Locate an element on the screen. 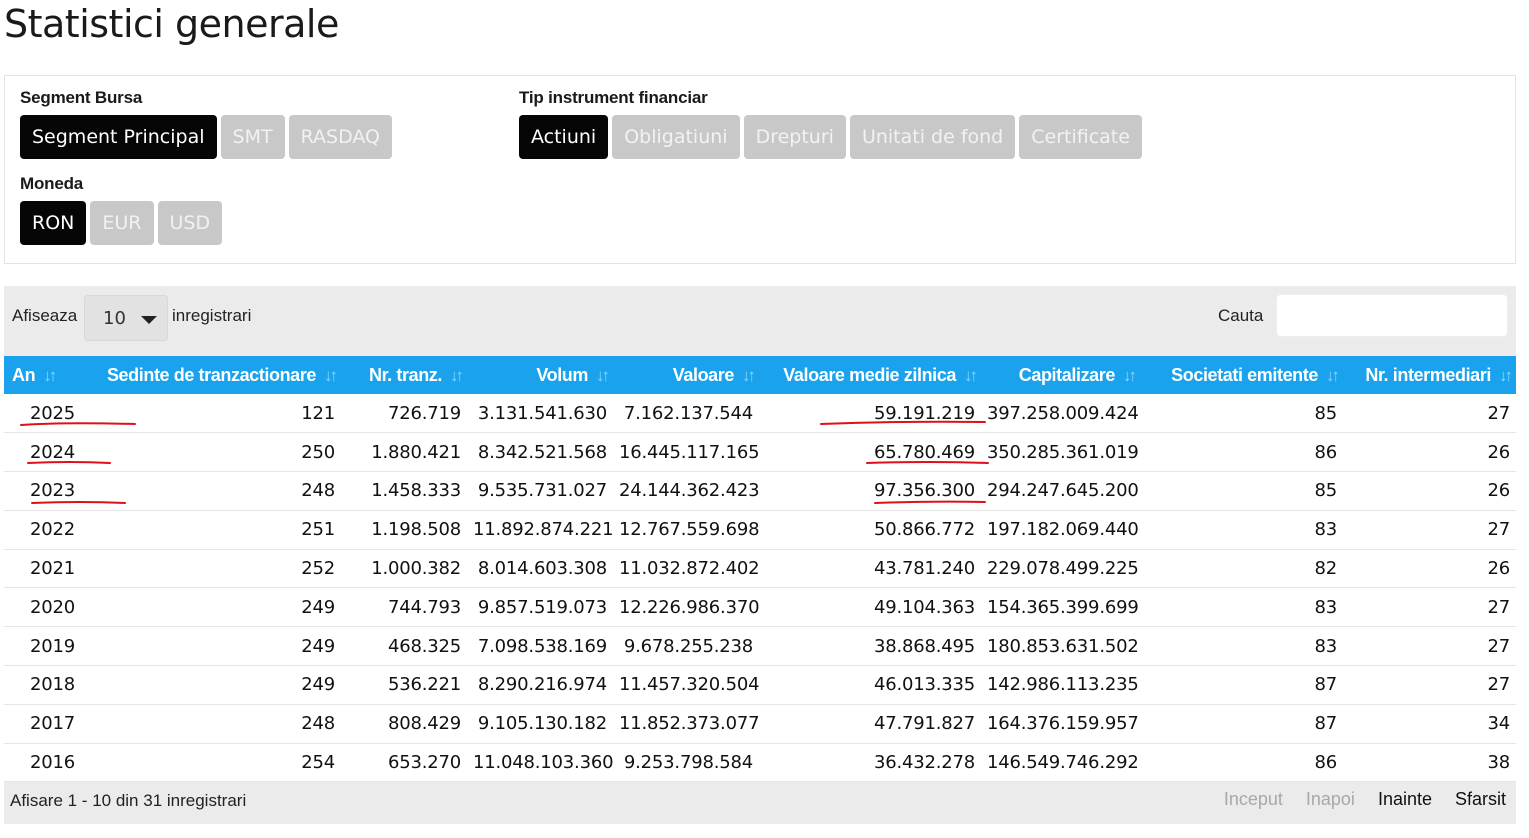  column-header-label: Valoare is located at coordinates (703, 374).